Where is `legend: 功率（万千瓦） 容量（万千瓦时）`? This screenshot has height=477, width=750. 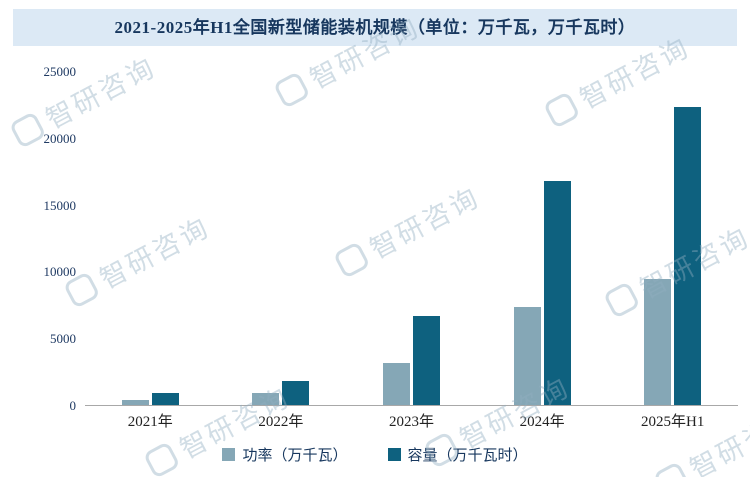 legend: 功率（万千瓦） 容量（万千瓦时） is located at coordinates (375, 454).